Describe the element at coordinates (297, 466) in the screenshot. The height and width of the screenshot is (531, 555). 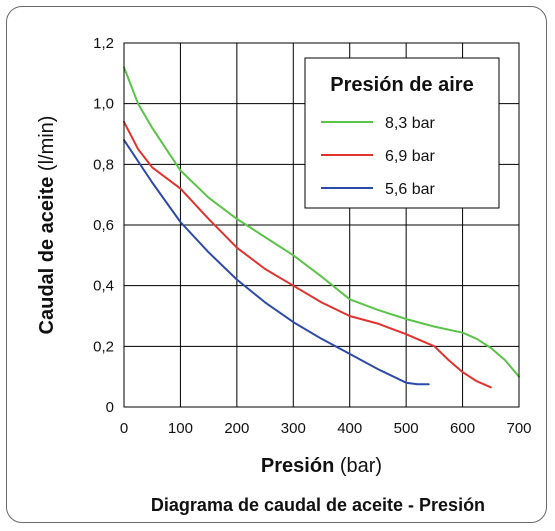
I see `x-axis-title-bold: Presión` at that location.